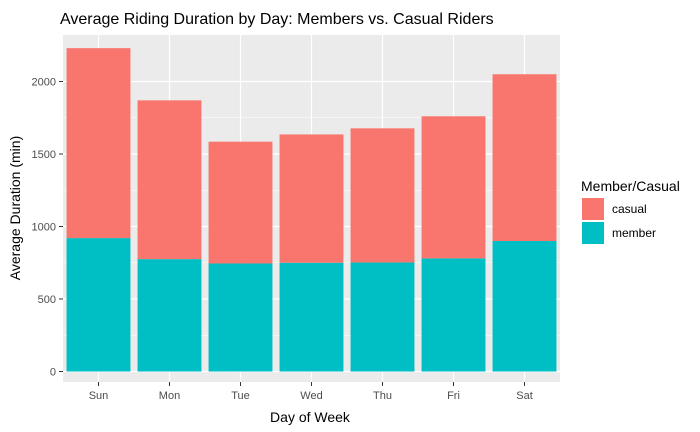  What do you see at coordinates (169, 396) in the screenshot?
I see `x-tick-label: Mon` at bounding box center [169, 396].